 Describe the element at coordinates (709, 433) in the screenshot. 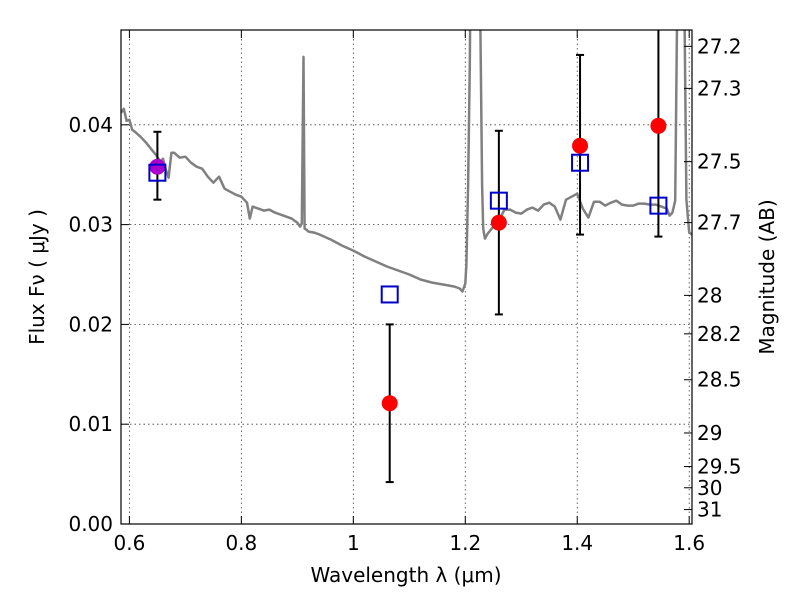

I see `mag-tick-label: 29` at that location.